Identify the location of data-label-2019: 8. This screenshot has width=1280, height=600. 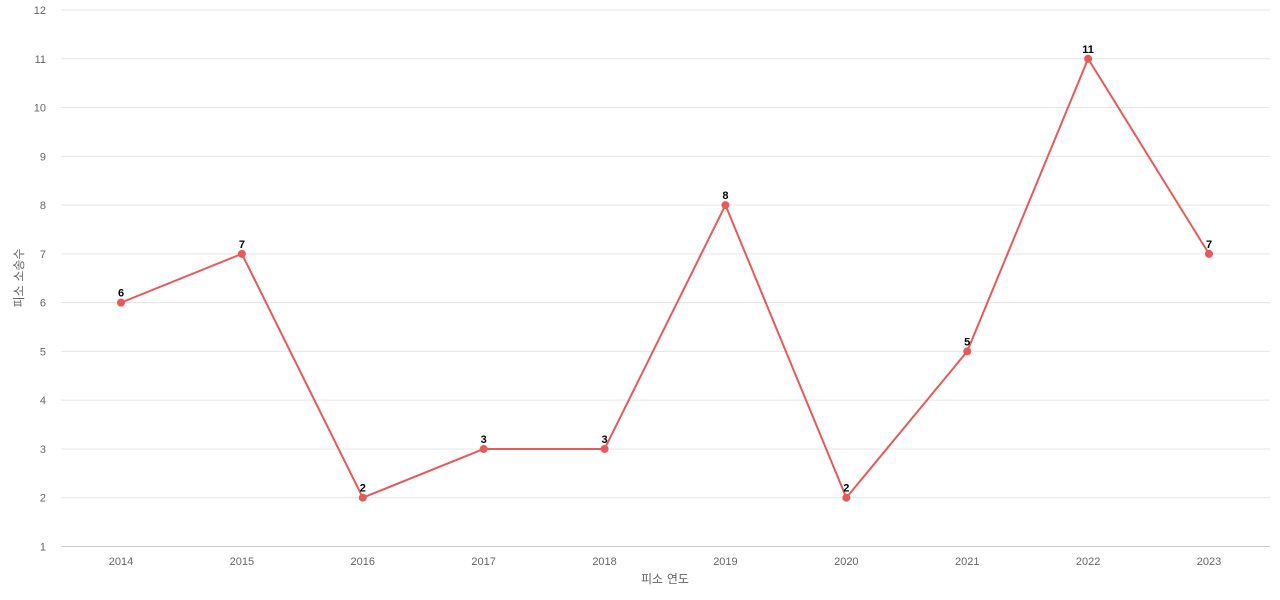
(725, 196).